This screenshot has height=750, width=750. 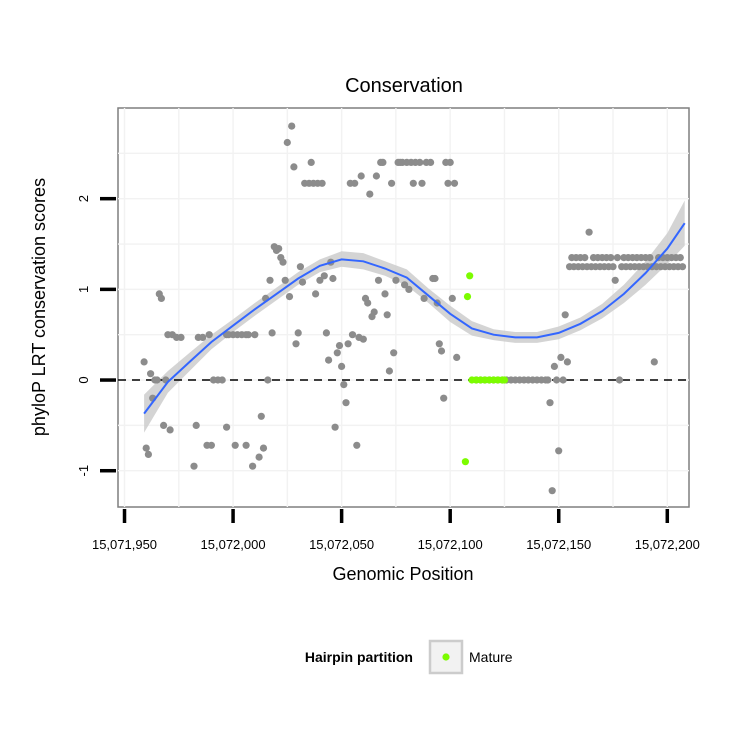 What do you see at coordinates (341, 544) in the screenshot?
I see `x-tick-label: 15,072,050` at bounding box center [341, 544].